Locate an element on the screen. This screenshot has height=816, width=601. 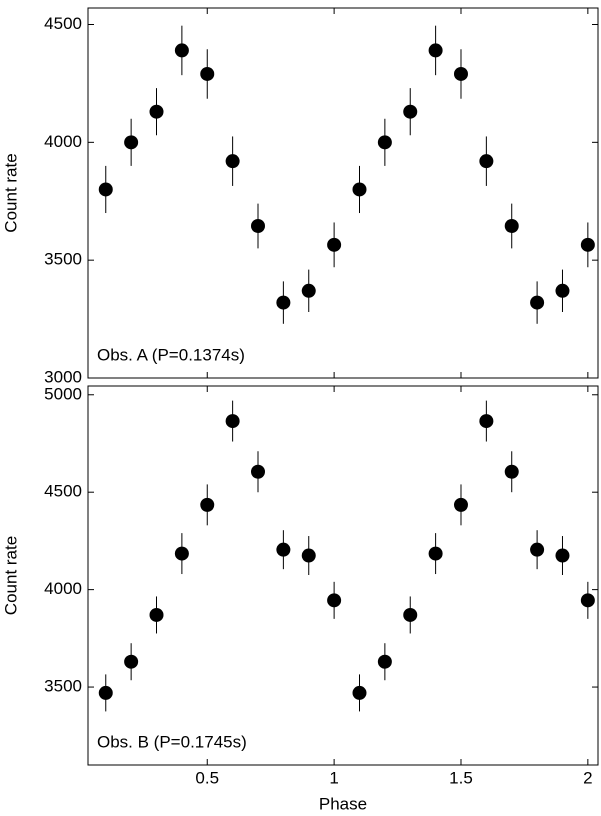
annotation: Obs. A (P=0.1374s) is located at coordinates (171, 354).